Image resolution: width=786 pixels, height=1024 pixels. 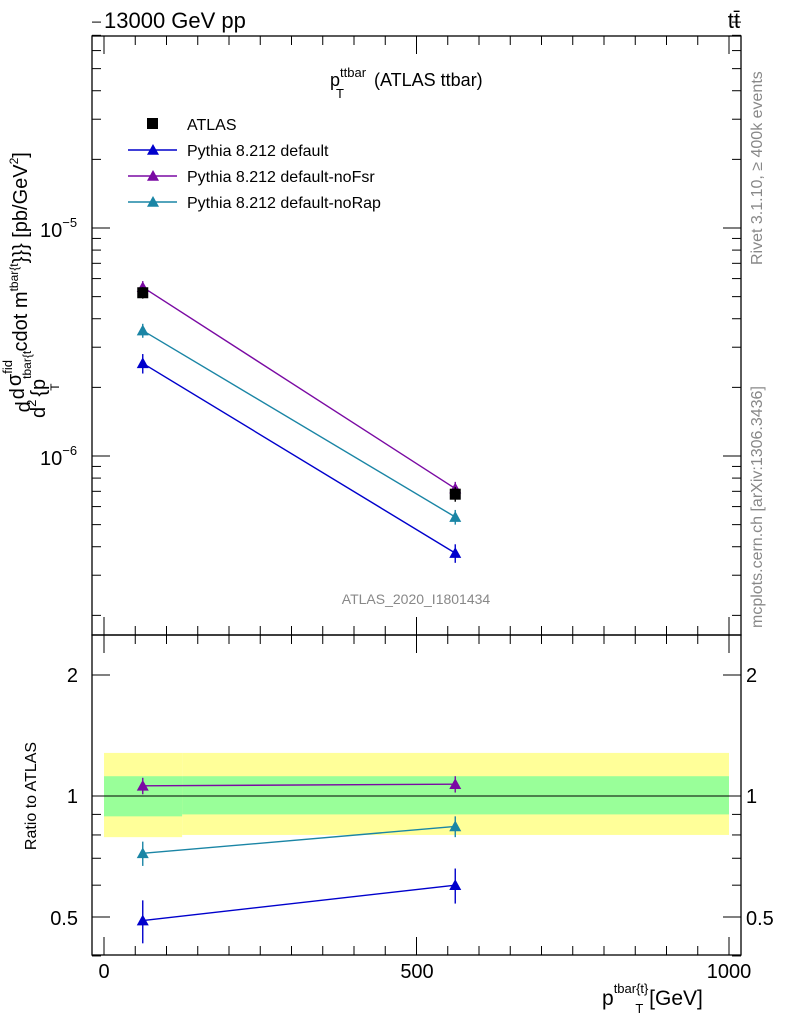 What do you see at coordinates (426, 80) in the screenshot?
I see `title-rest: (ATLAS ttbar)` at bounding box center [426, 80].